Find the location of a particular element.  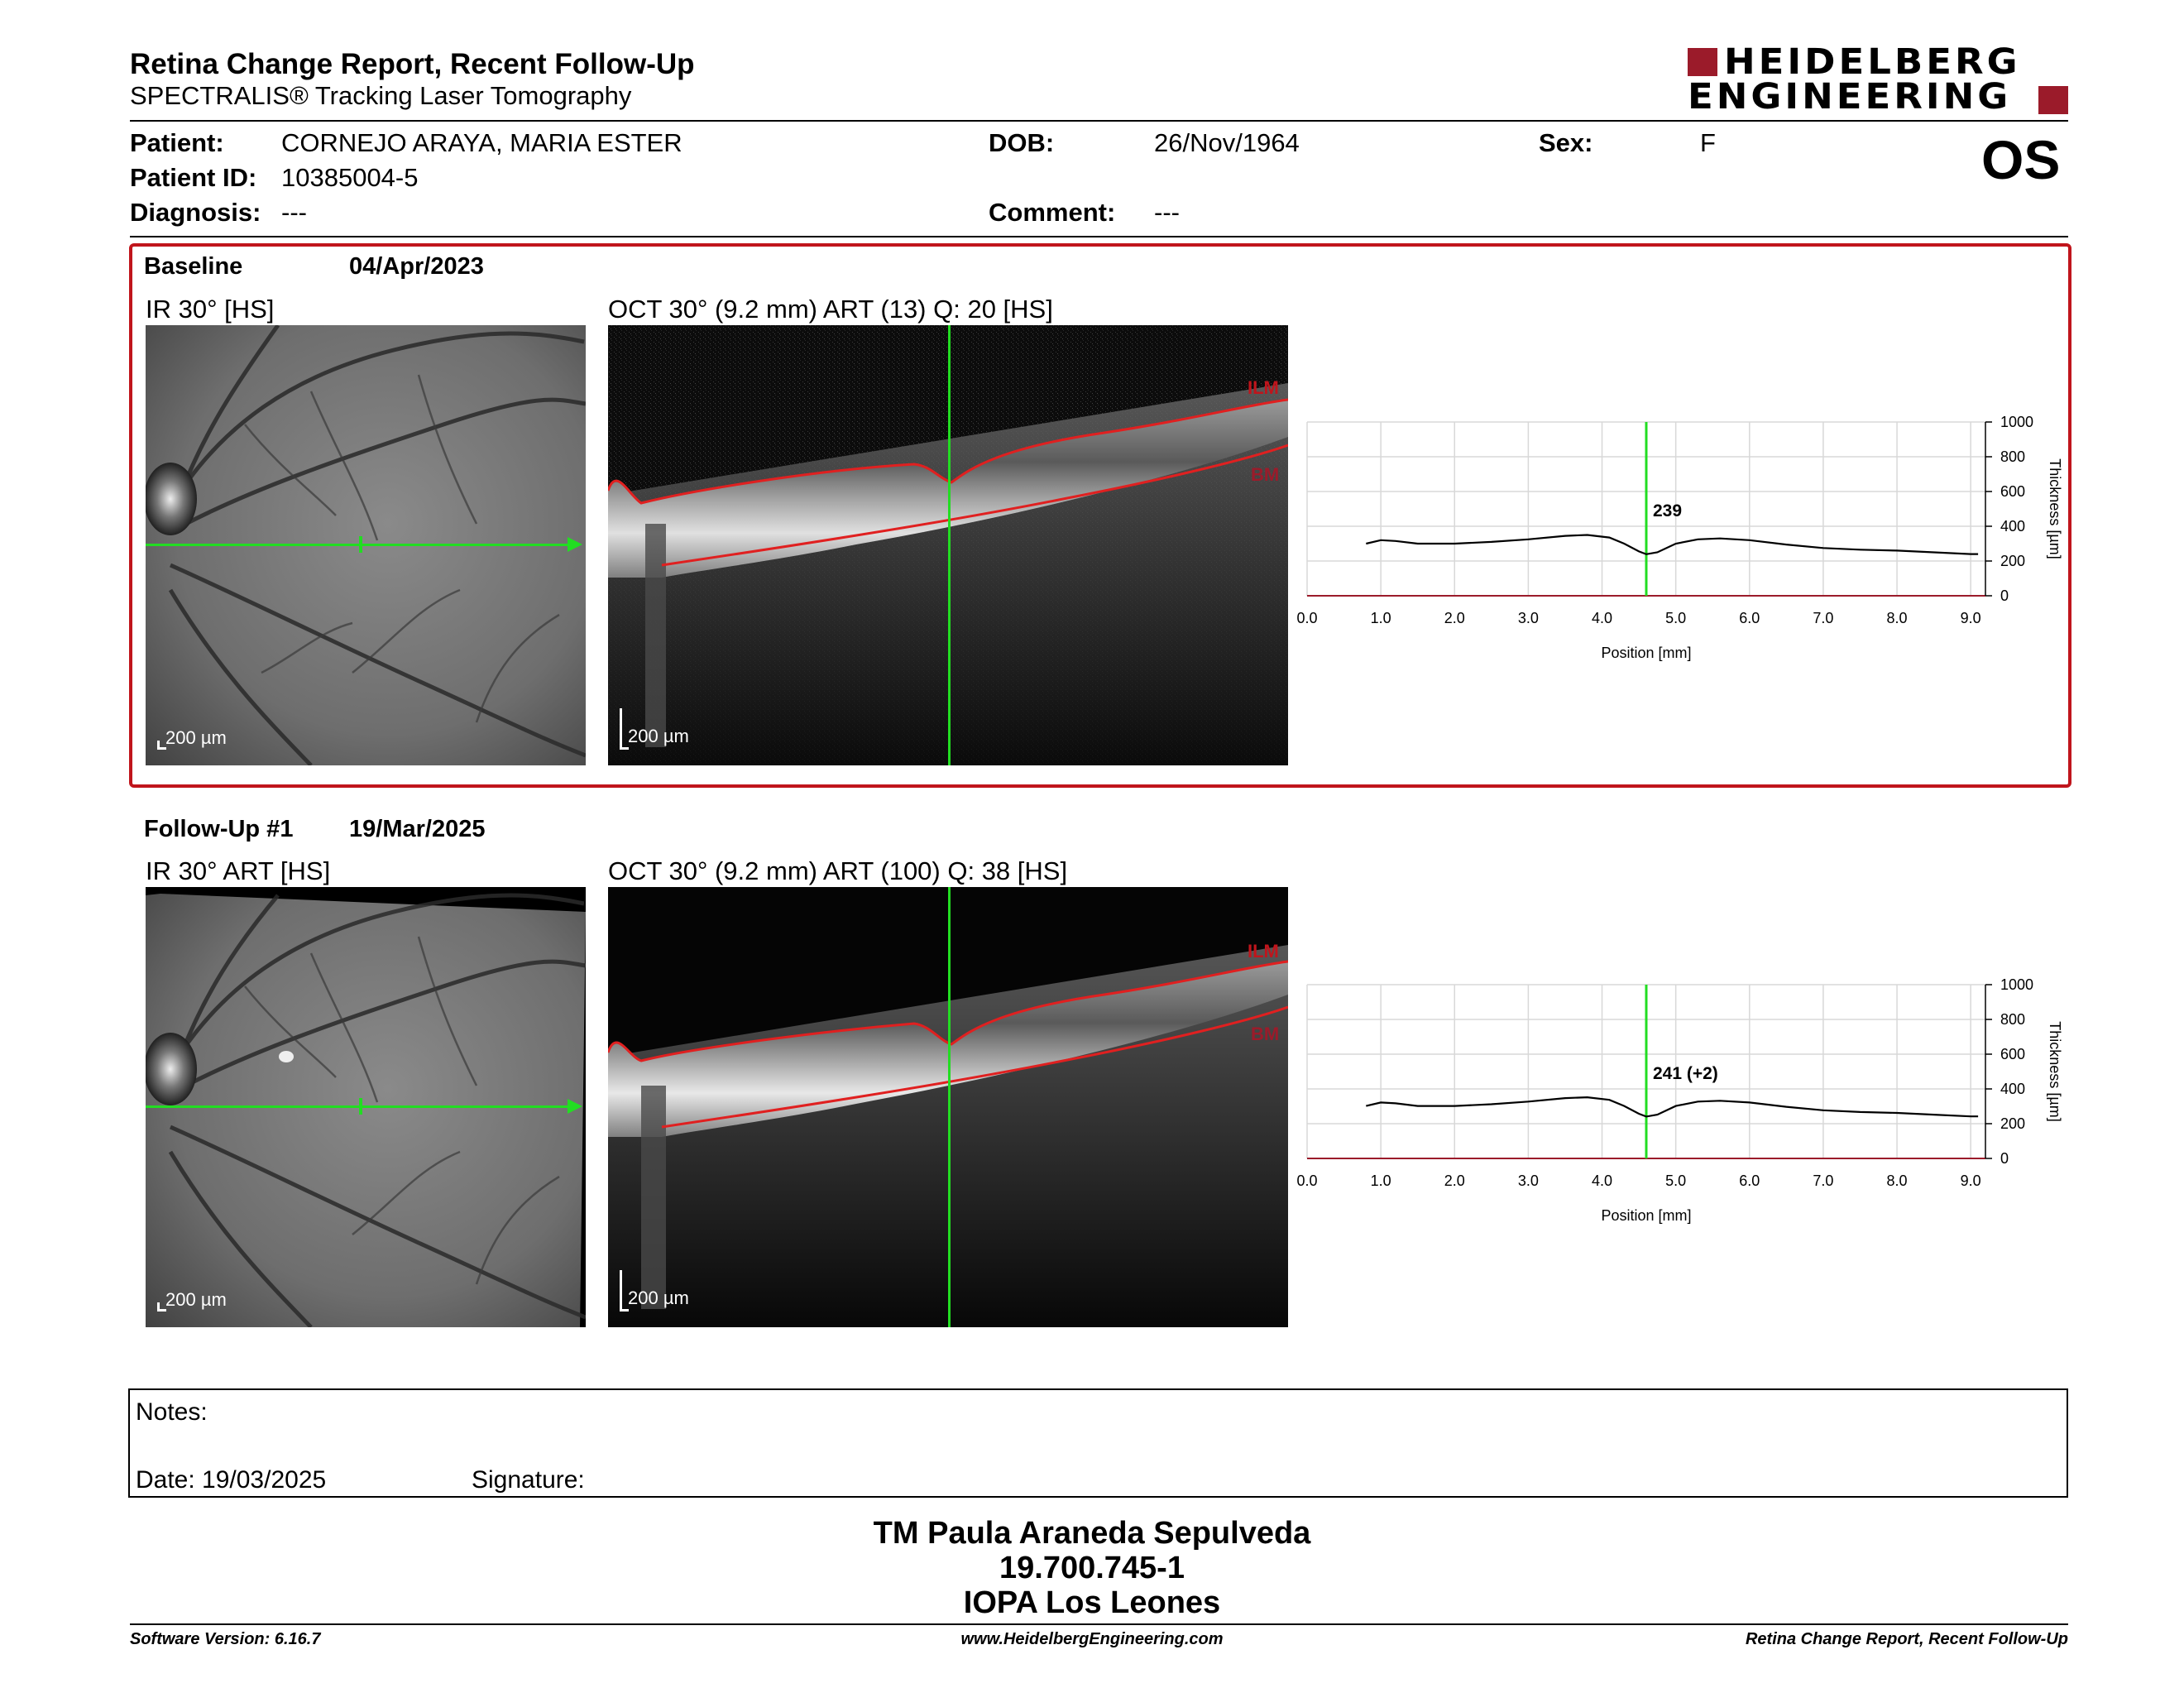

baseline-scan-line is located at coordinates (357, 545).